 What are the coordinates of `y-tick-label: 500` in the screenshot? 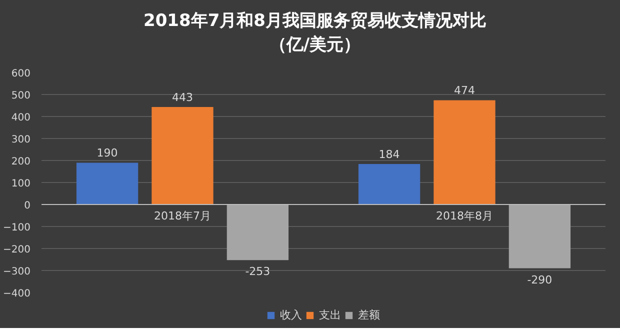 It's located at (21, 96).